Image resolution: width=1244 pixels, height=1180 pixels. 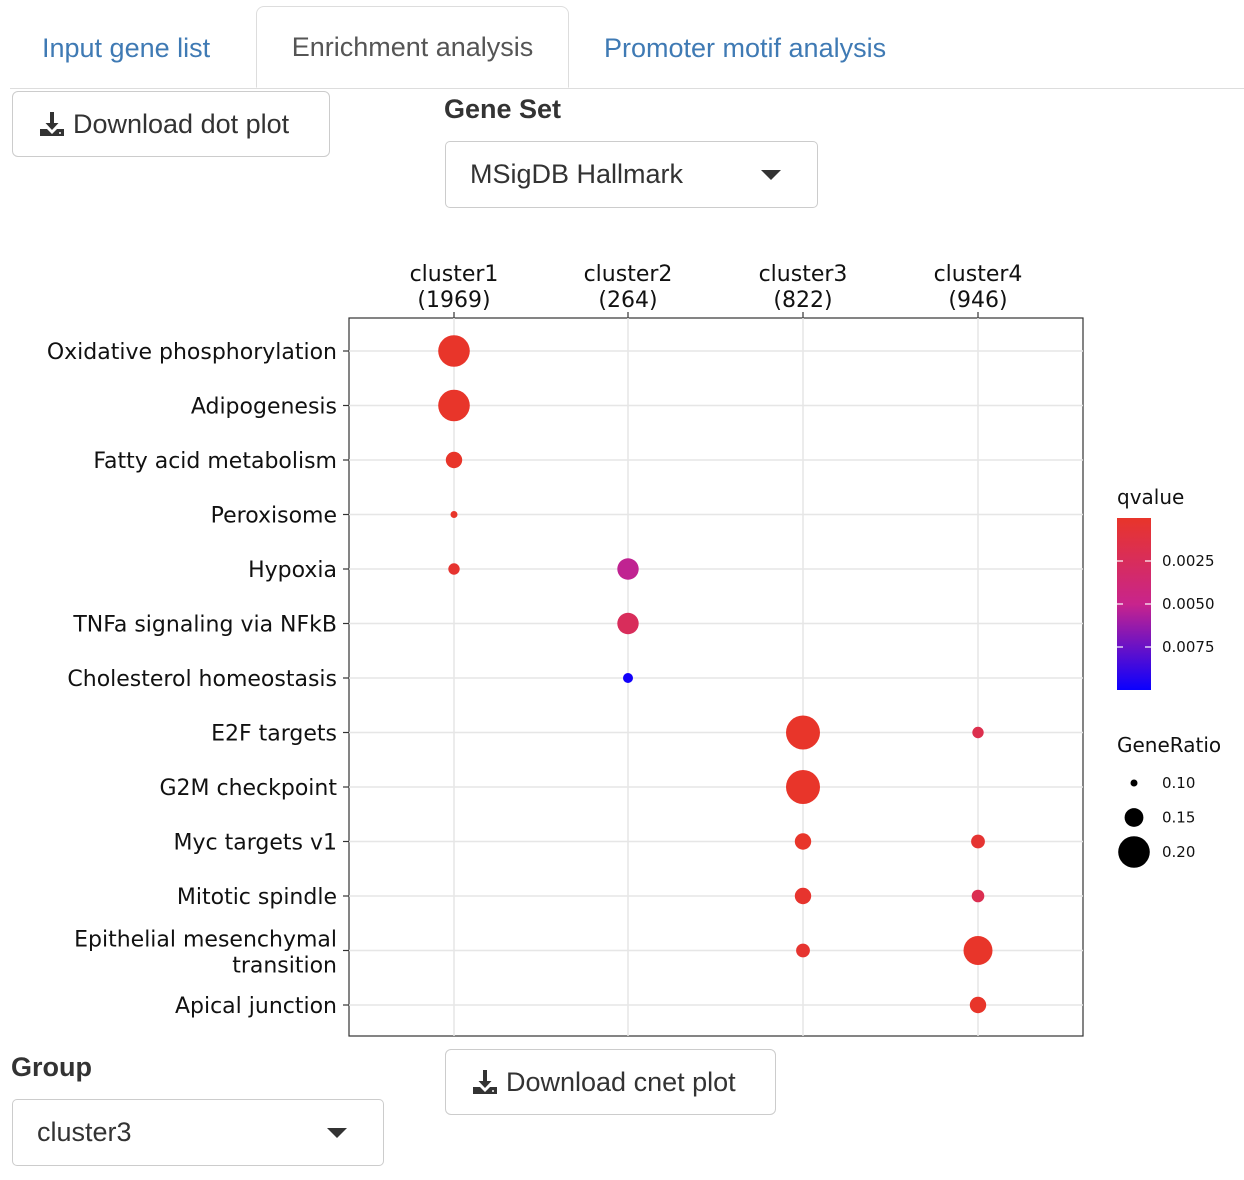 What do you see at coordinates (51, 1067) in the screenshot?
I see `group-label: Group` at bounding box center [51, 1067].